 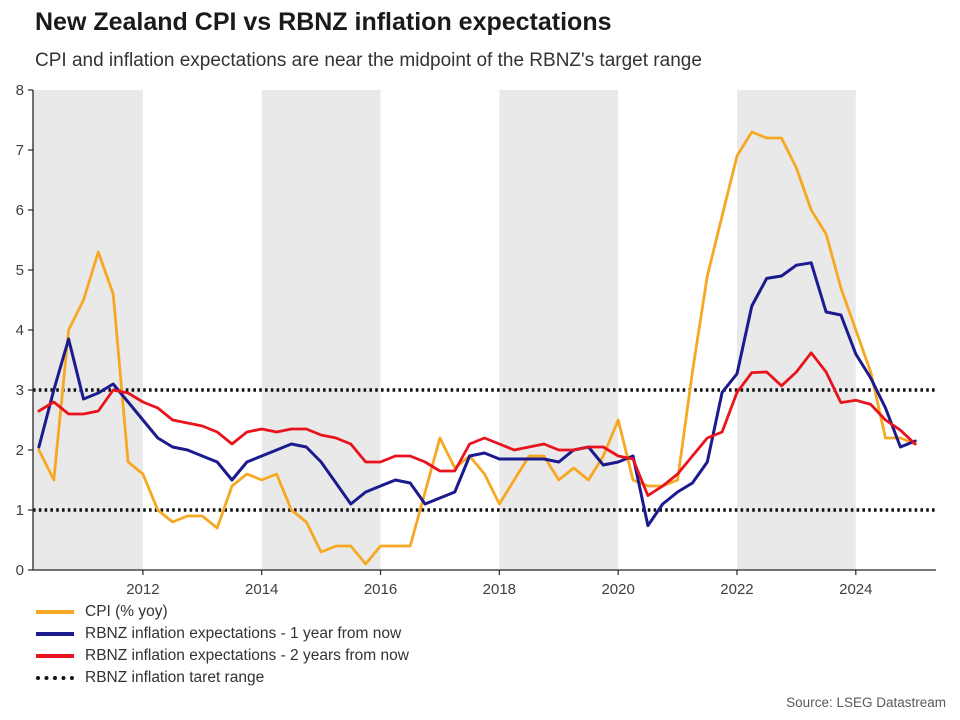 What do you see at coordinates (20, 390) in the screenshot?
I see `y-tick-label: 3` at bounding box center [20, 390].